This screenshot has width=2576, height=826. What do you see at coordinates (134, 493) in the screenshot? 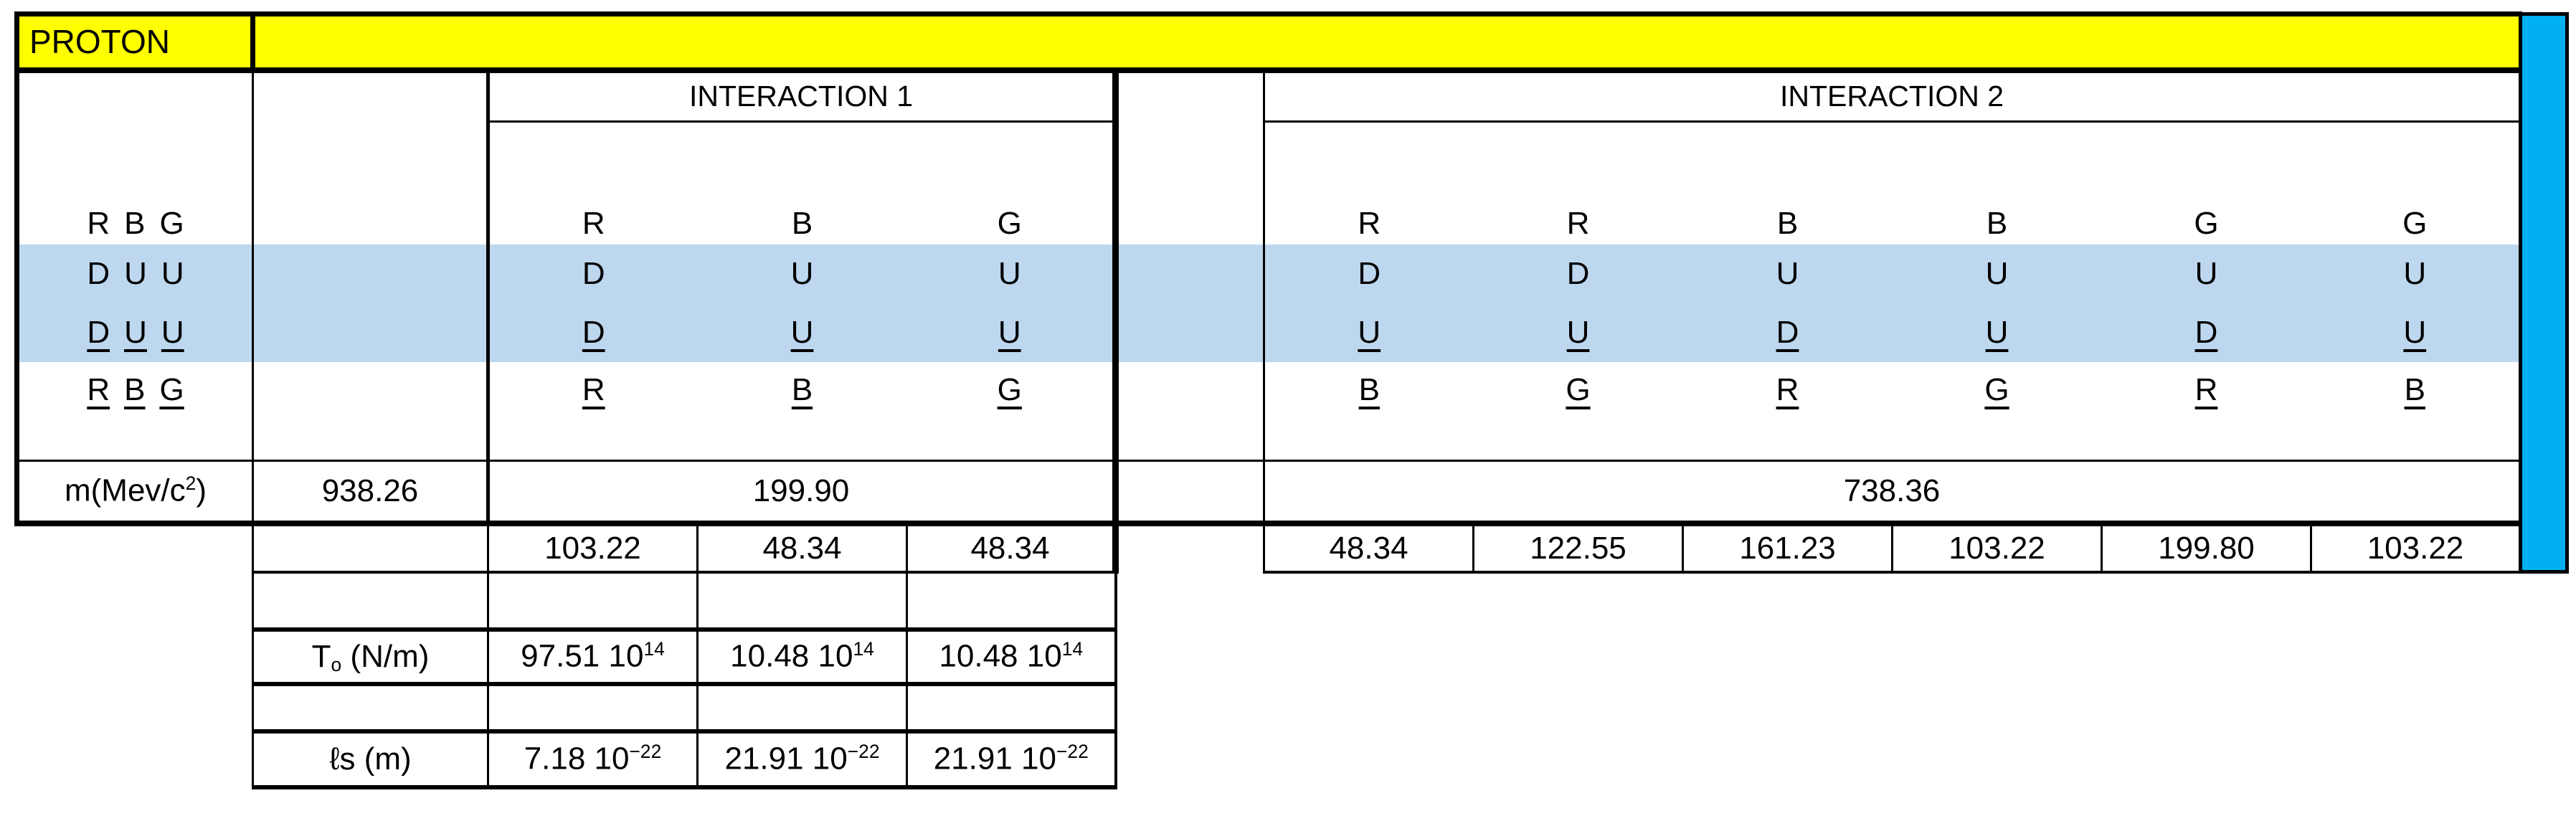
I see `cell-mass-label: m(Mev/c2)` at bounding box center [134, 493].